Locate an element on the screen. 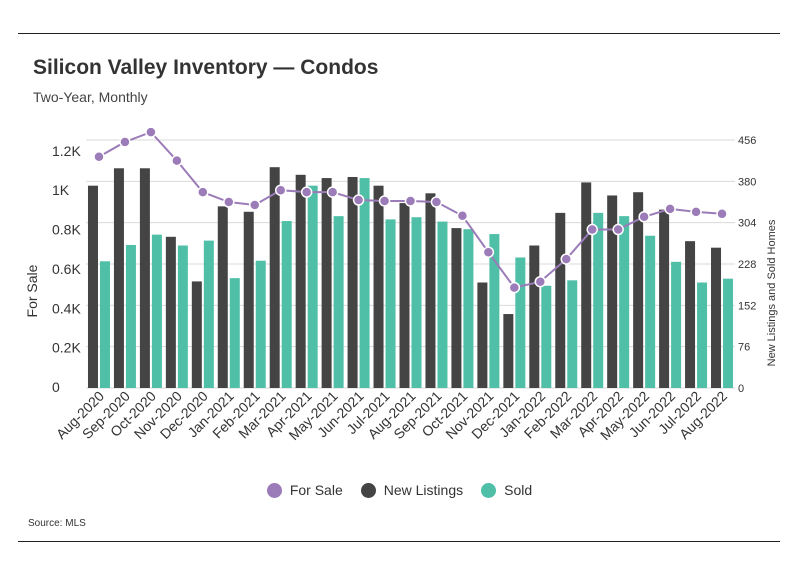  for-sale-swatch is located at coordinates (274, 490).